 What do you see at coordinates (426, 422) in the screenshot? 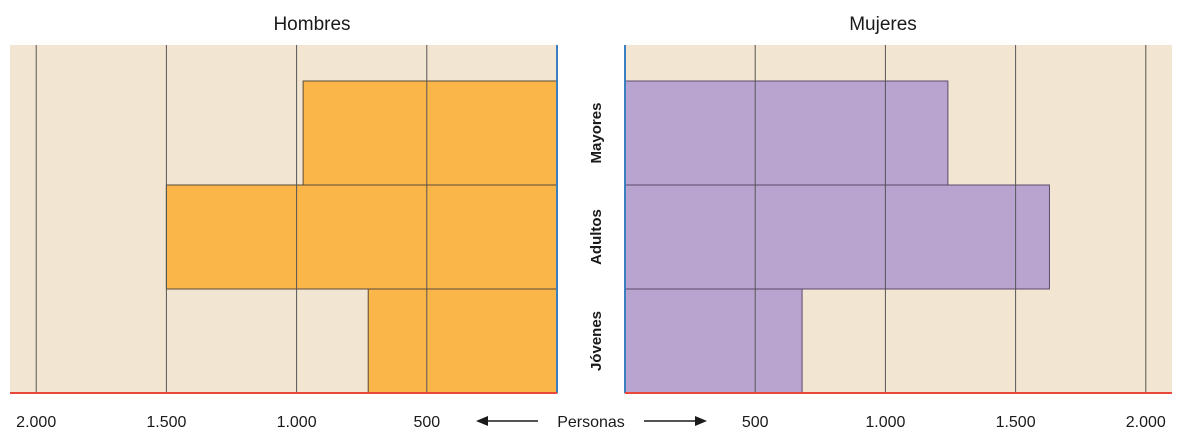
I see `tick-label-hombres-0: 500` at bounding box center [426, 422].